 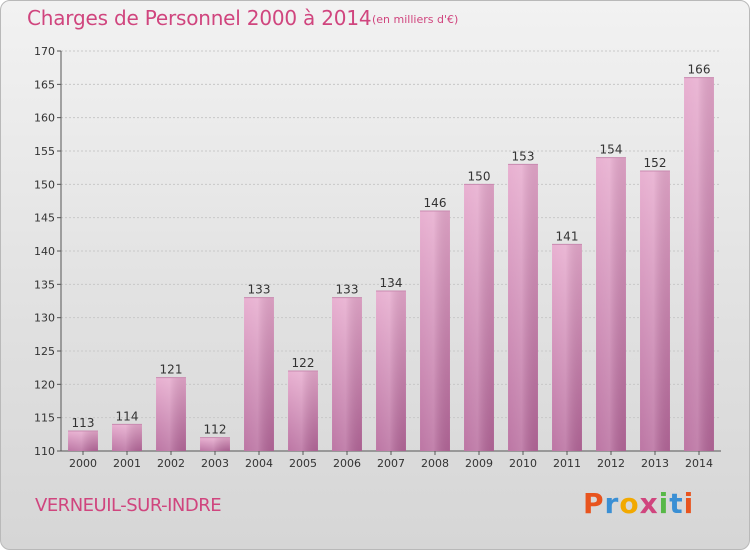 What do you see at coordinates (347, 463) in the screenshot?
I see `x-tick-label: 2006` at bounding box center [347, 463].